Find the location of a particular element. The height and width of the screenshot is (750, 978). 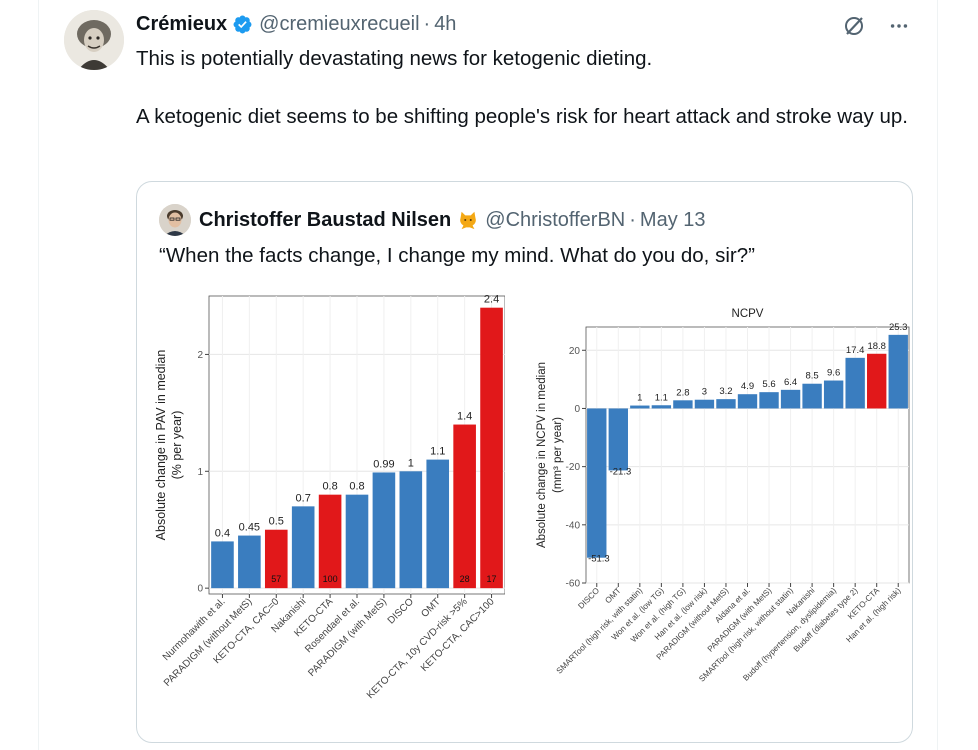

quoted-tweet-date: May 13 is located at coordinates (672, 219).